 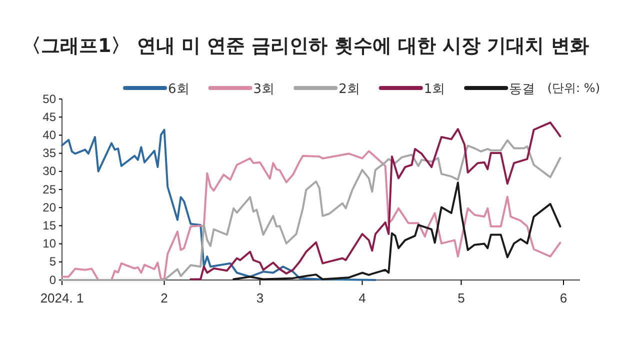 What do you see at coordinates (62, 298) in the screenshot?
I see `x-tick-label: 2024. 1` at bounding box center [62, 298].